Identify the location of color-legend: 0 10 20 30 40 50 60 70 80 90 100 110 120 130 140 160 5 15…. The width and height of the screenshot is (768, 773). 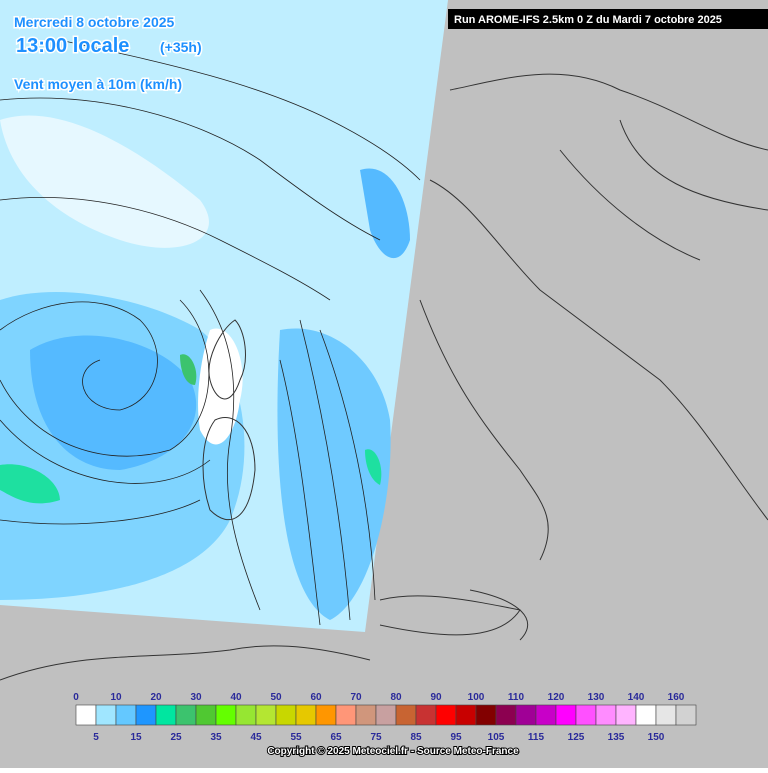
(385, 717).